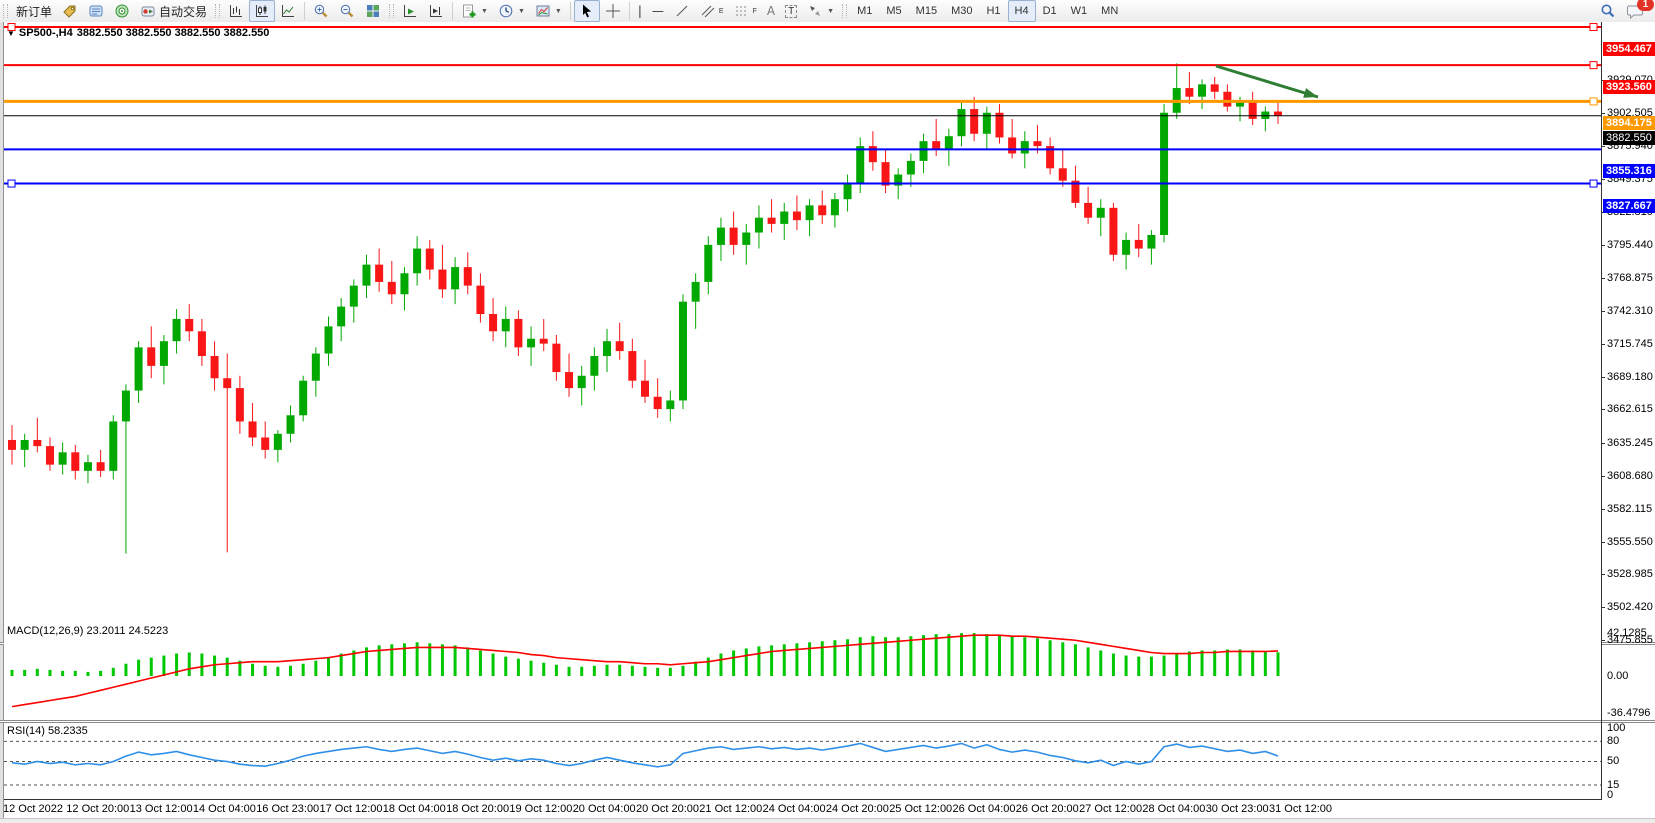  Describe the element at coordinates (802, 761) in the screenshot. I see `rsi-indicator-pane` at that location.